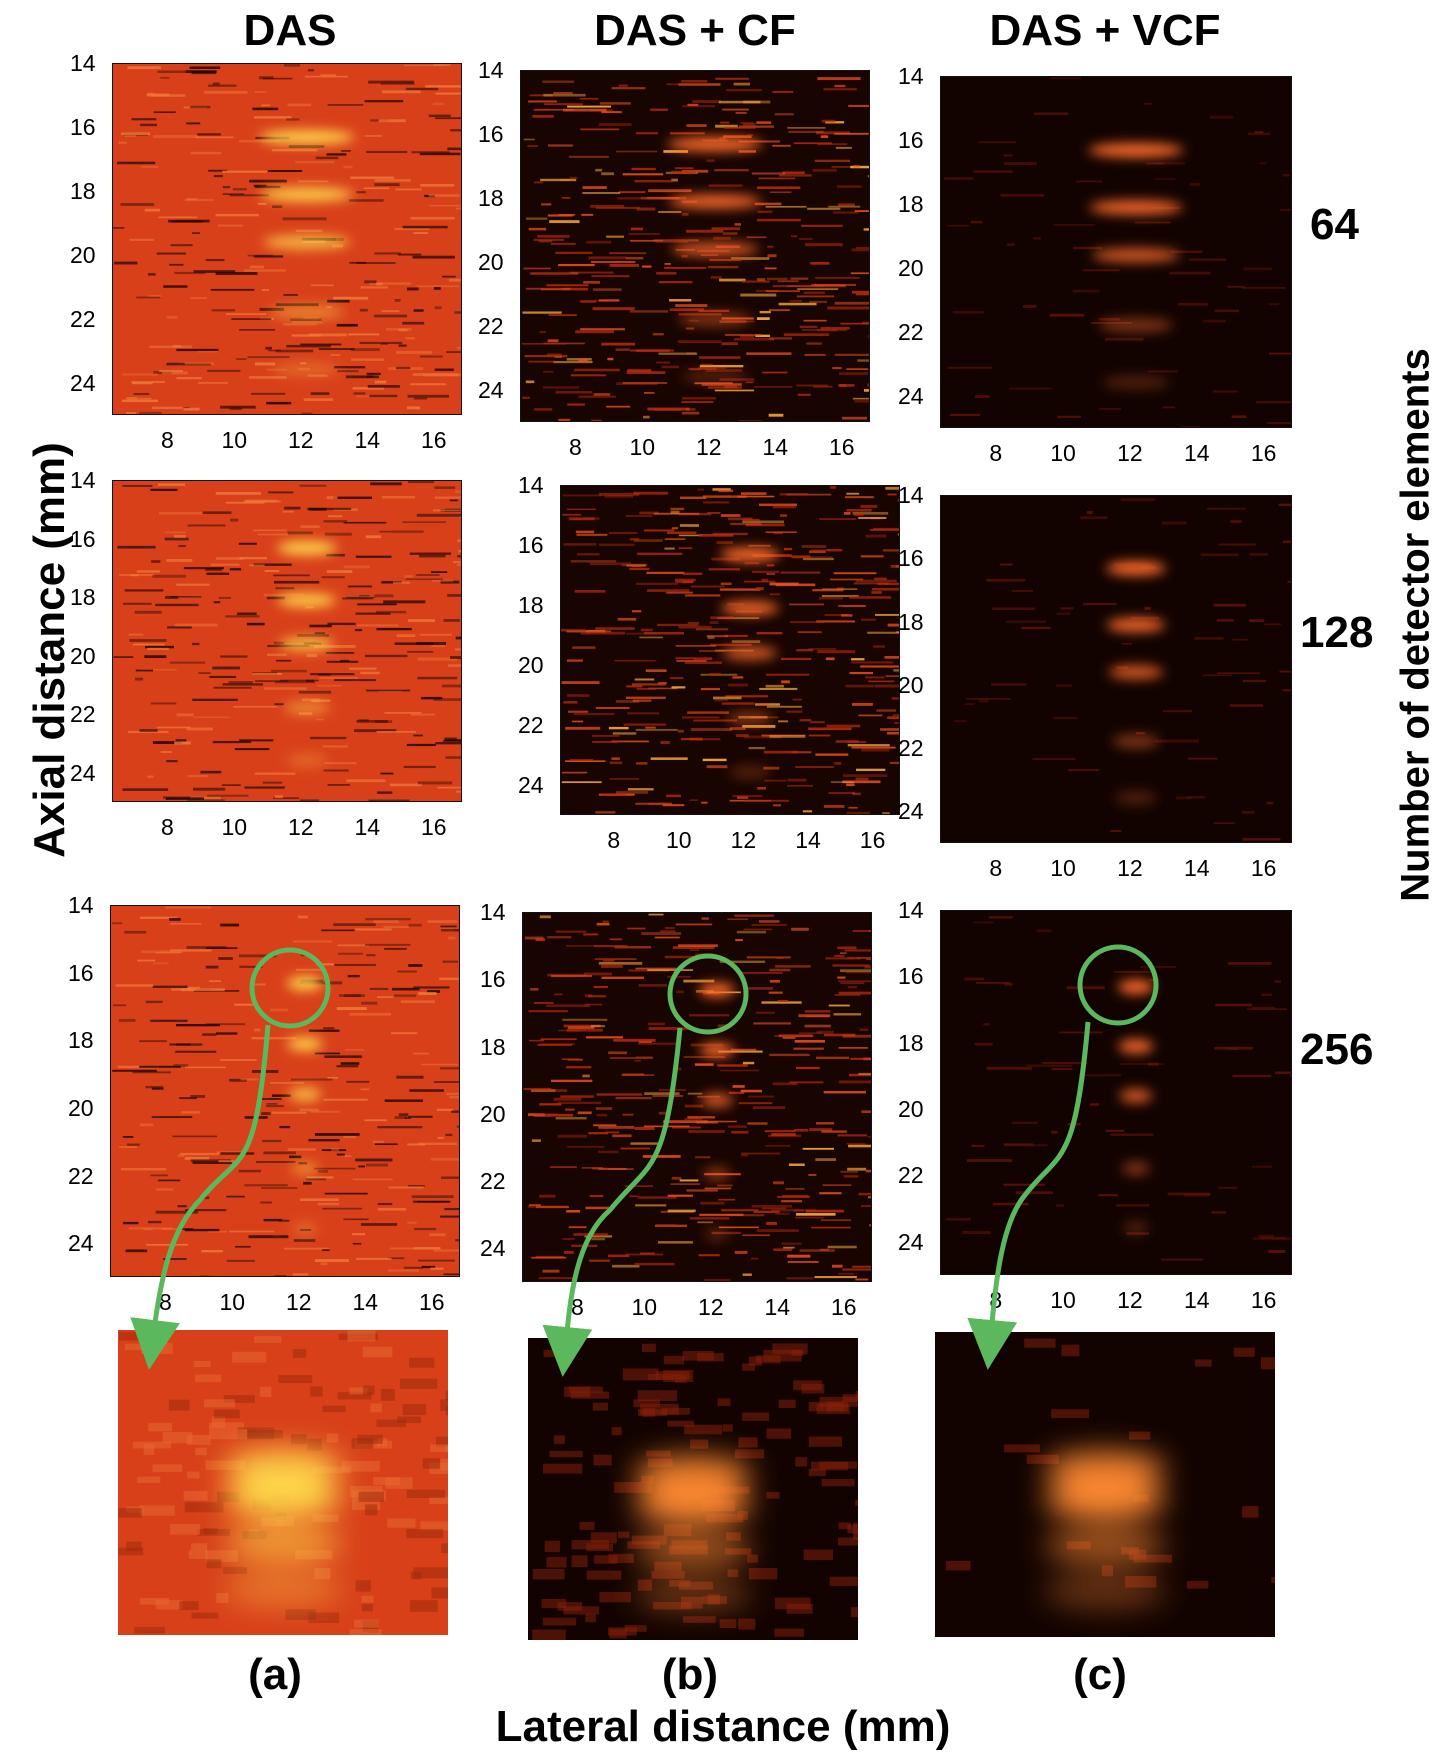 The height and width of the screenshot is (1762, 1446). I want to click on caption-c: (c), so click(1100, 1674).